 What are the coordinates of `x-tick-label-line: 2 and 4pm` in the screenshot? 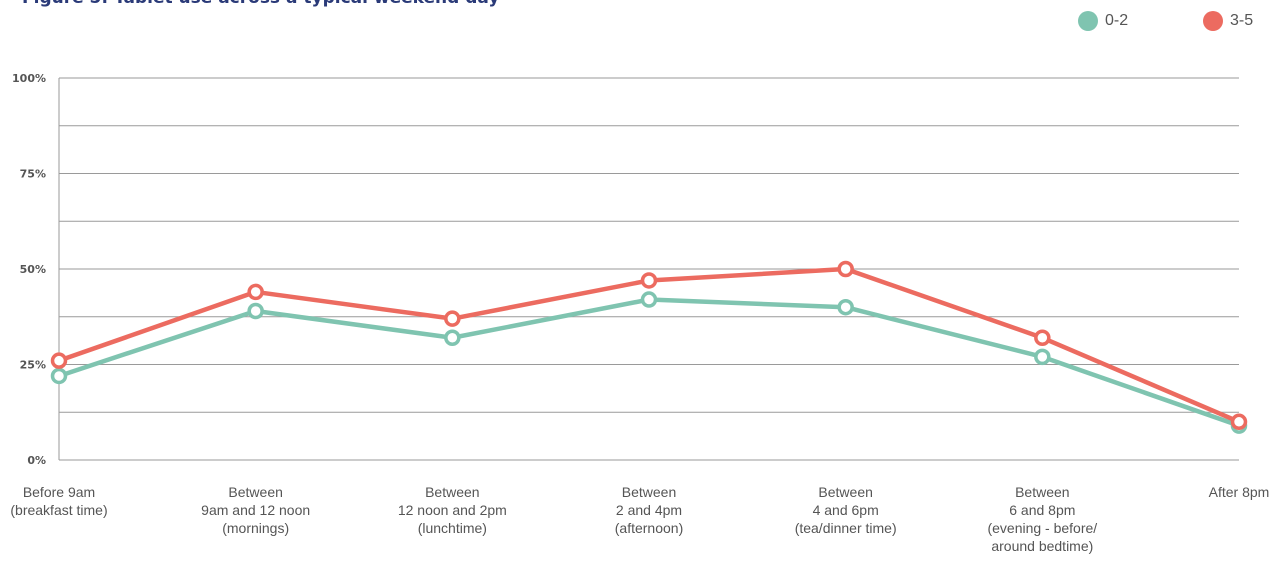 It's located at (649, 510).